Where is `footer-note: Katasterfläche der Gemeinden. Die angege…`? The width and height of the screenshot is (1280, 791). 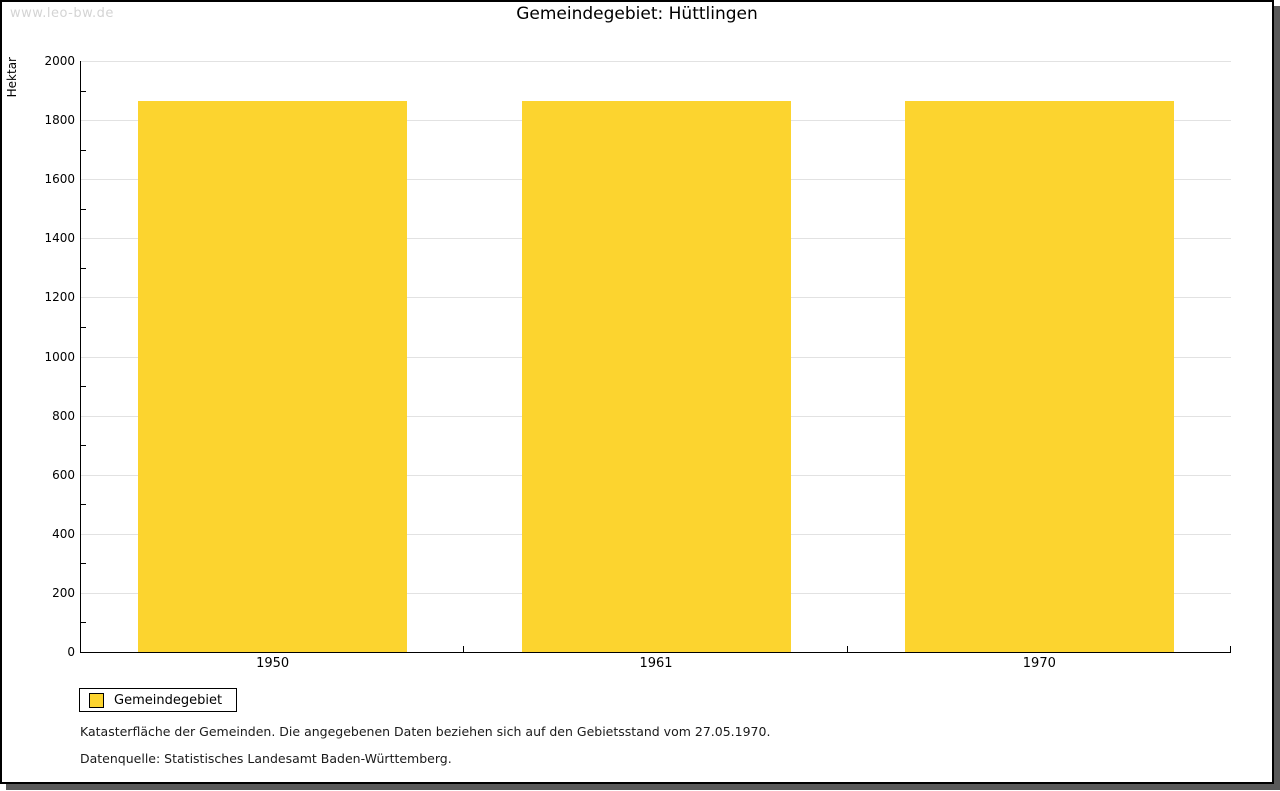
footer-note: Katasterfläche der Gemeinden. Die angege… is located at coordinates (425, 731).